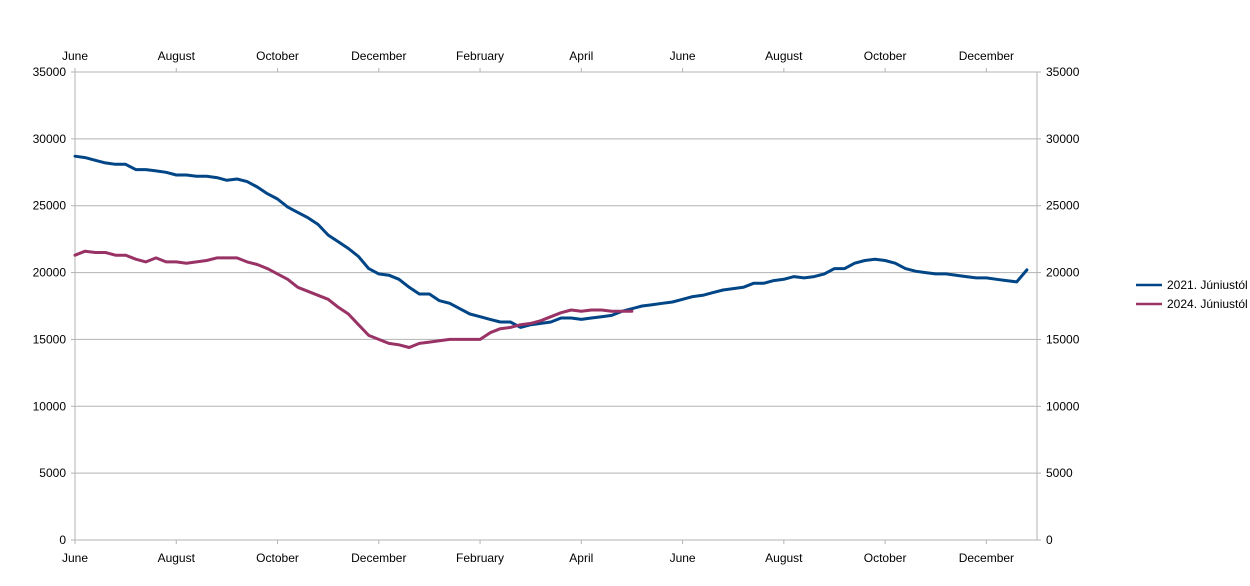  I want to click on legend-label-1: 2021. Júniustól, so click(1207, 285).